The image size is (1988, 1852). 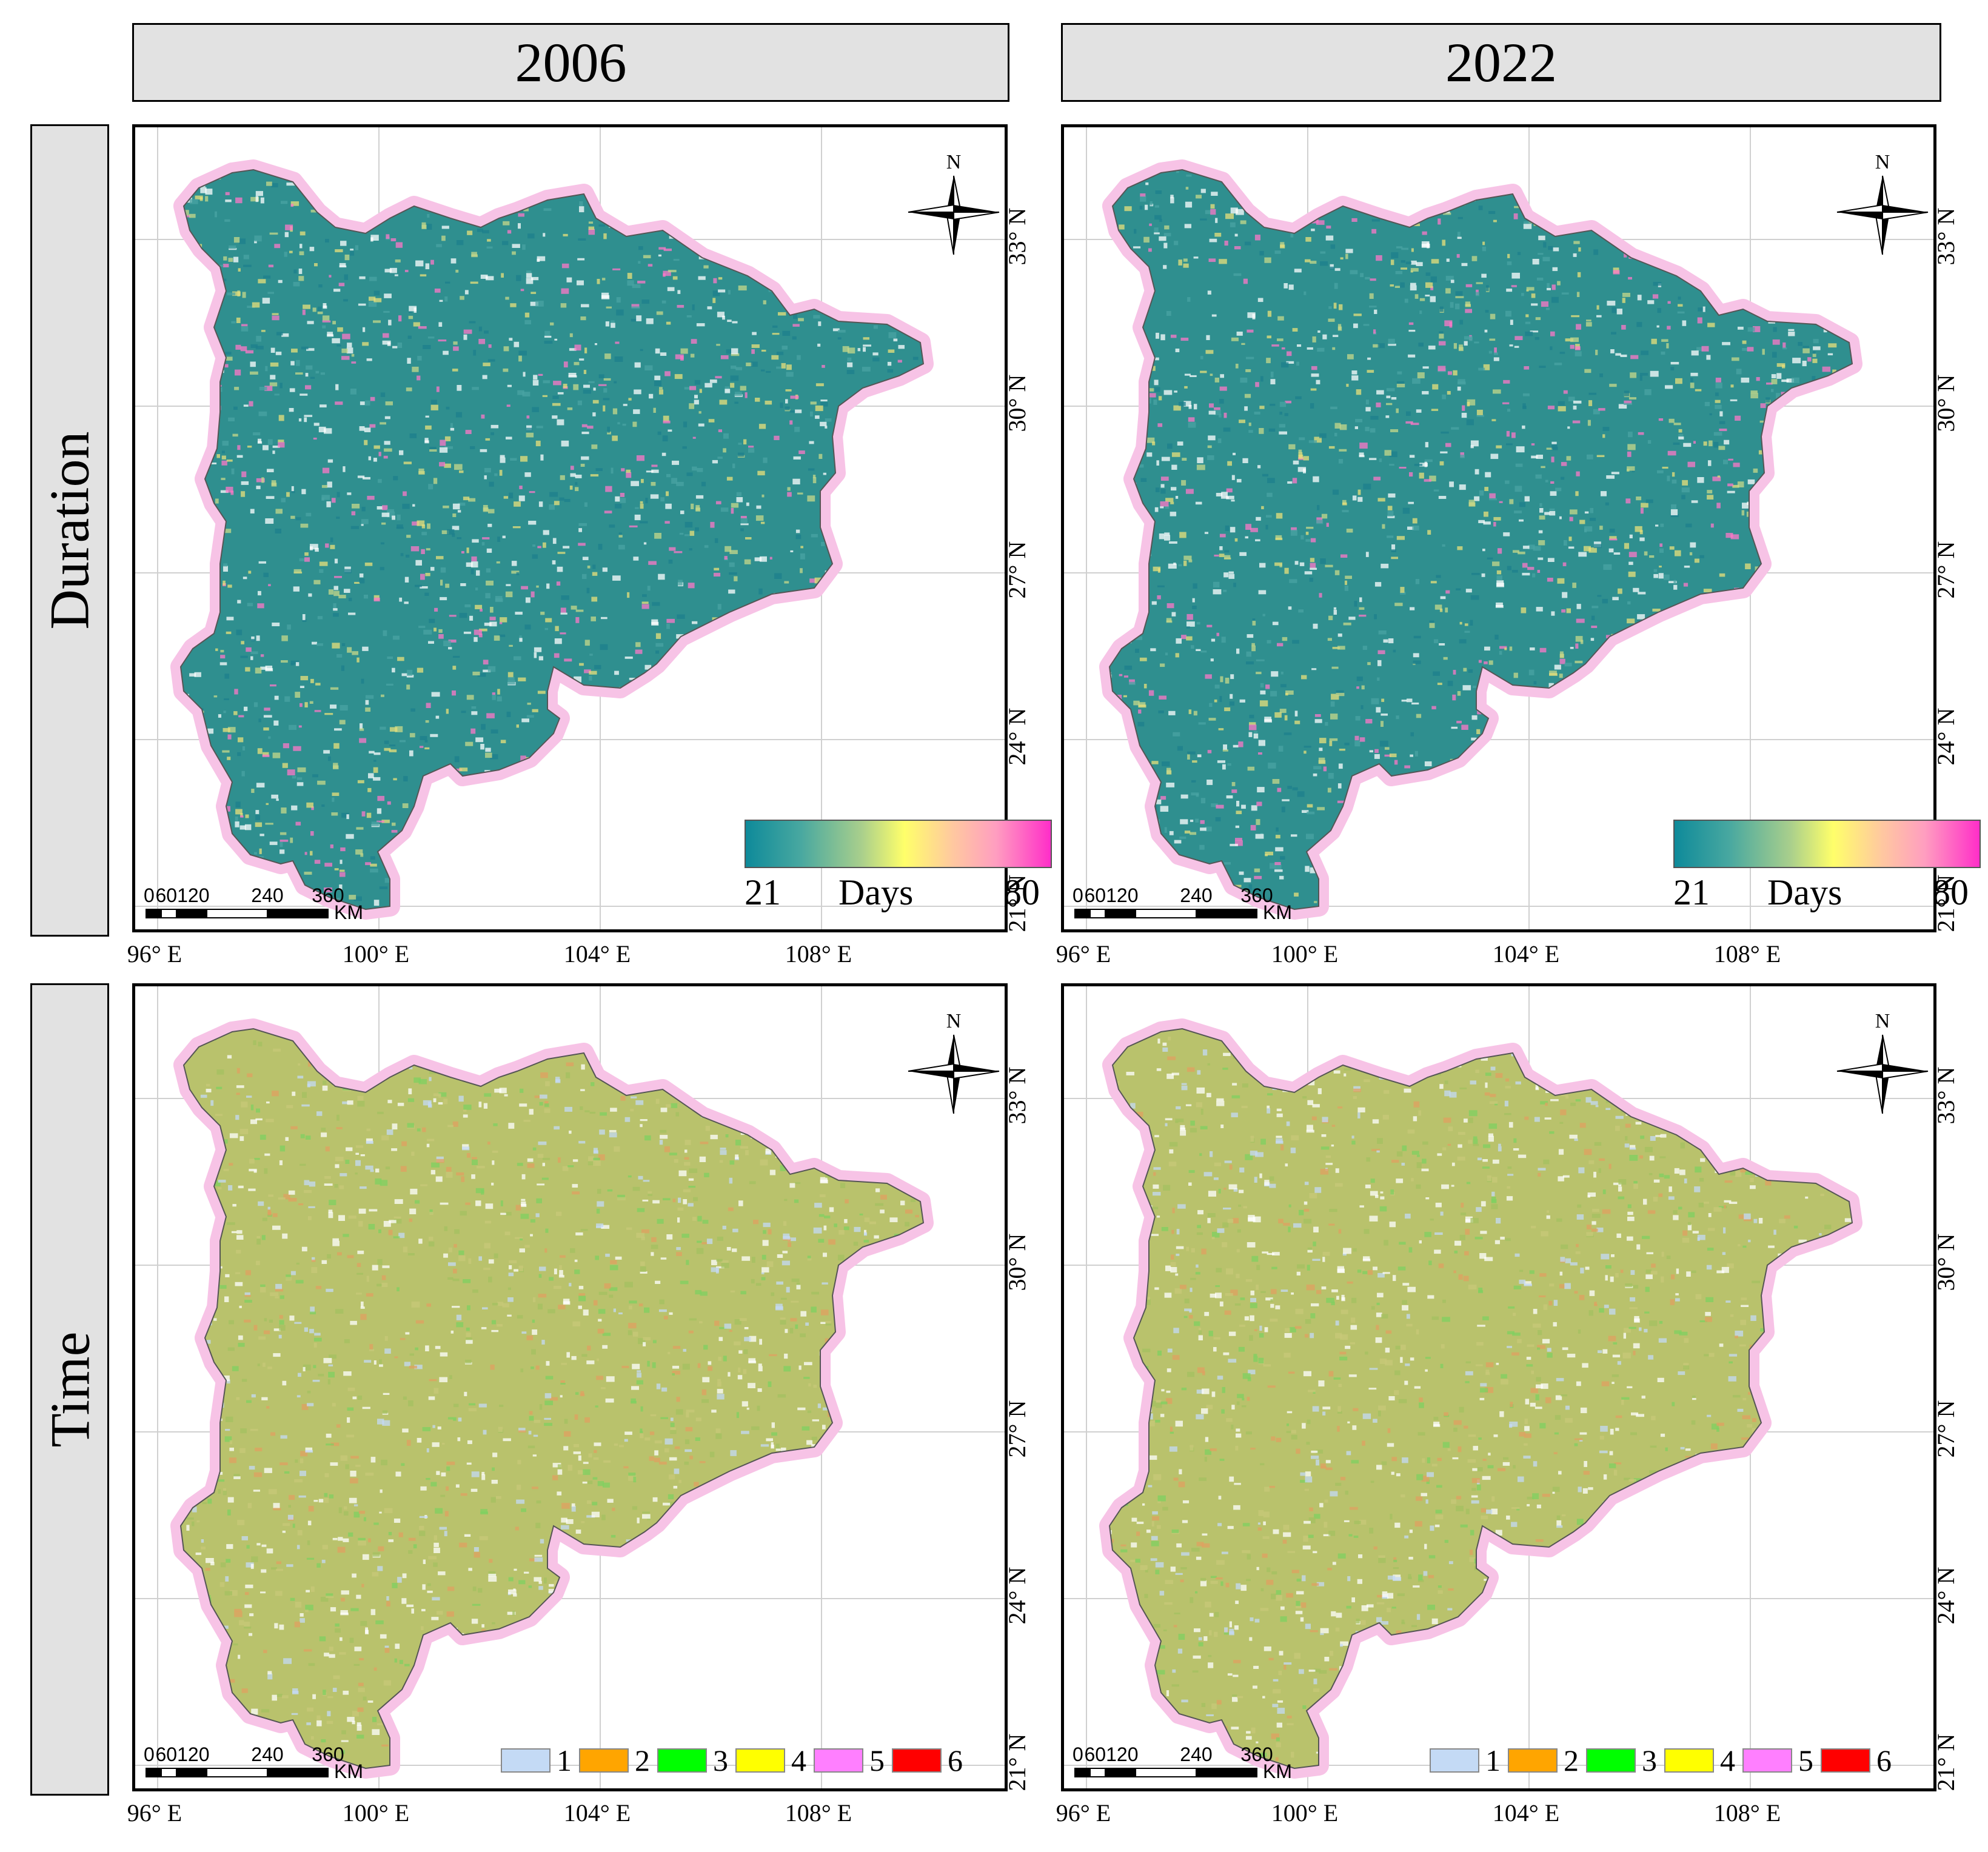 I want to click on time-legend: 1 2 3 4 5 6, so click(x=1664, y=1760).